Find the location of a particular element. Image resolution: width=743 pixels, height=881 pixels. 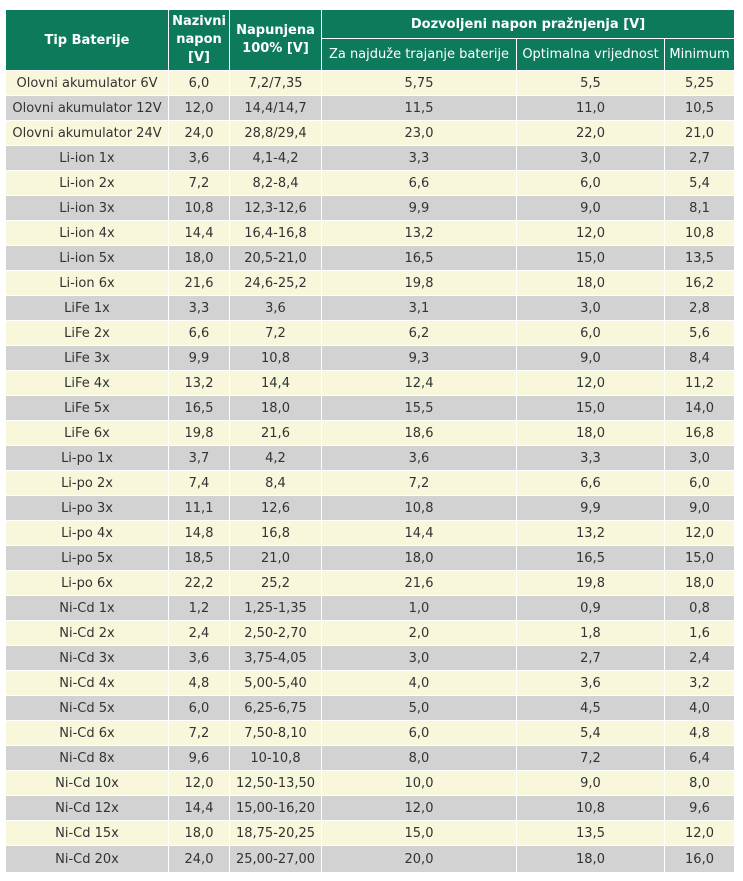

cell-nominal-voltage: 14,8 is located at coordinates (199, 533).